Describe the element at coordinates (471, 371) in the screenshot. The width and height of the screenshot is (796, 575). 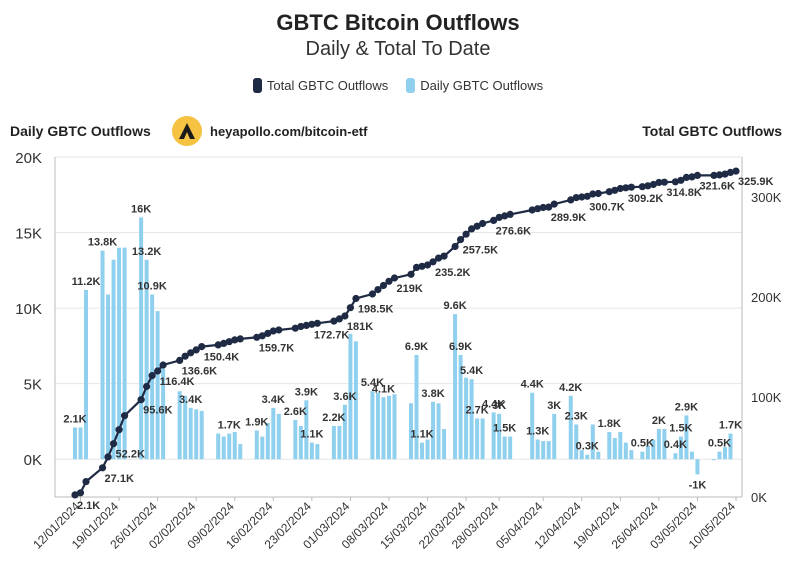
I see `bar-data-label: 5.4K` at that location.